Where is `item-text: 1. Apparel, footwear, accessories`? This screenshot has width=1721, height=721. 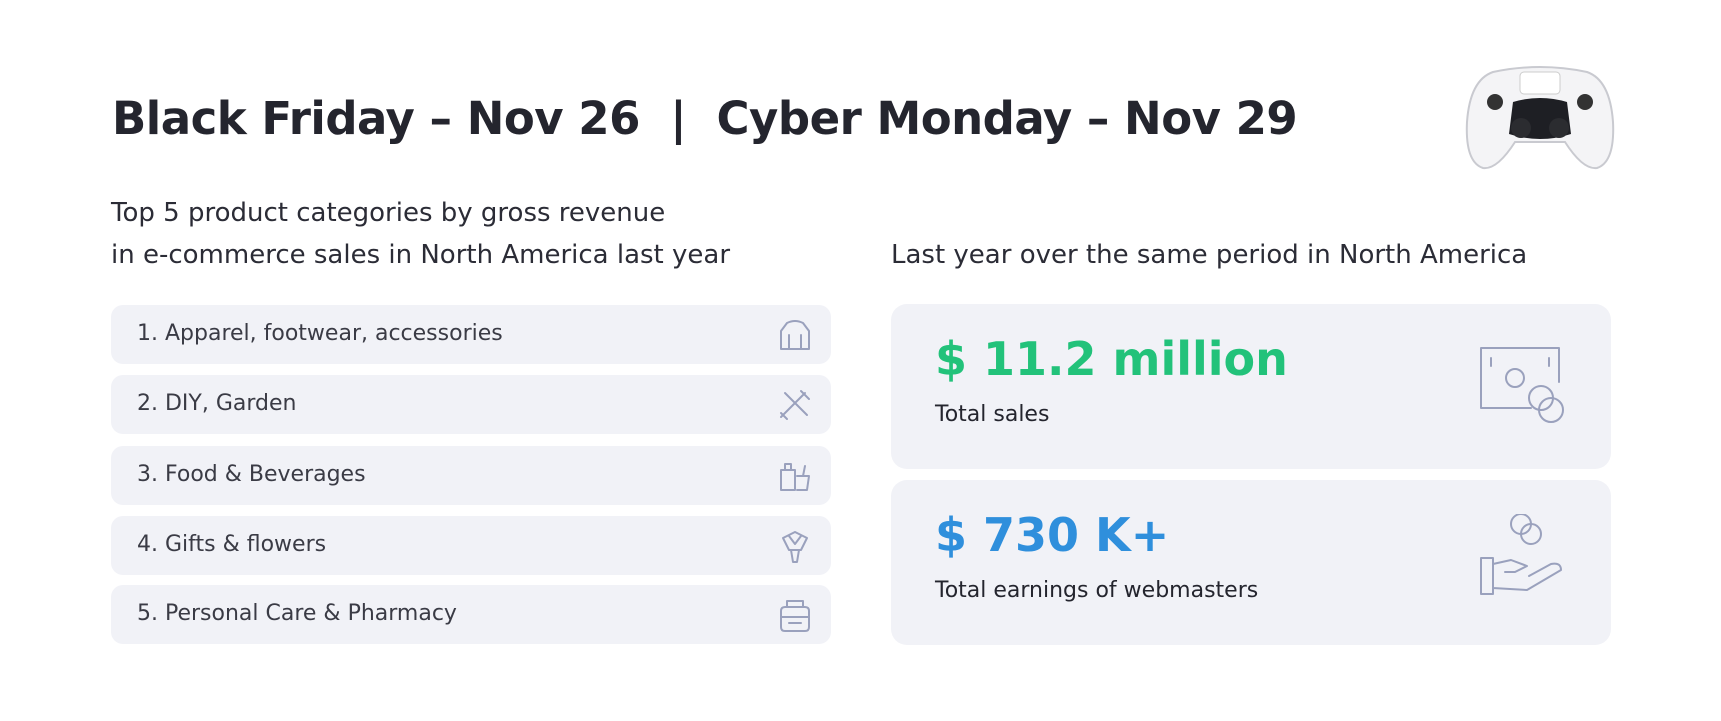 item-text: 1. Apparel, footwear, accessories is located at coordinates (320, 333).